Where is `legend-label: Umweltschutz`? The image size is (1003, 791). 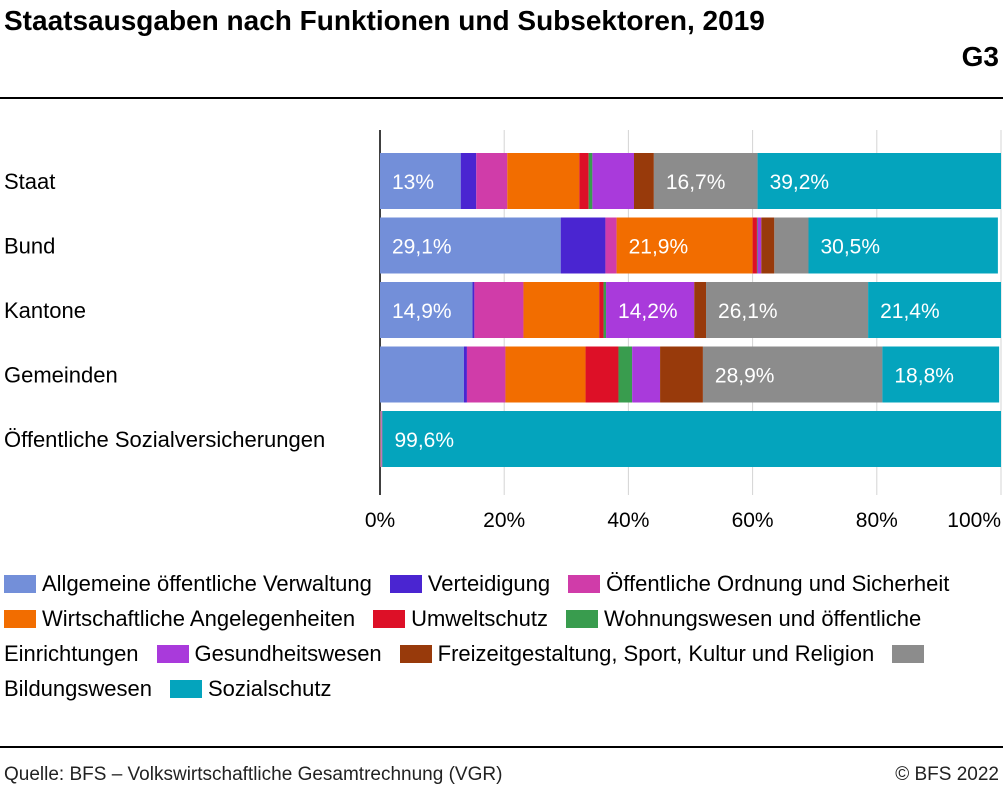 legend-label: Umweltschutz is located at coordinates (480, 618).